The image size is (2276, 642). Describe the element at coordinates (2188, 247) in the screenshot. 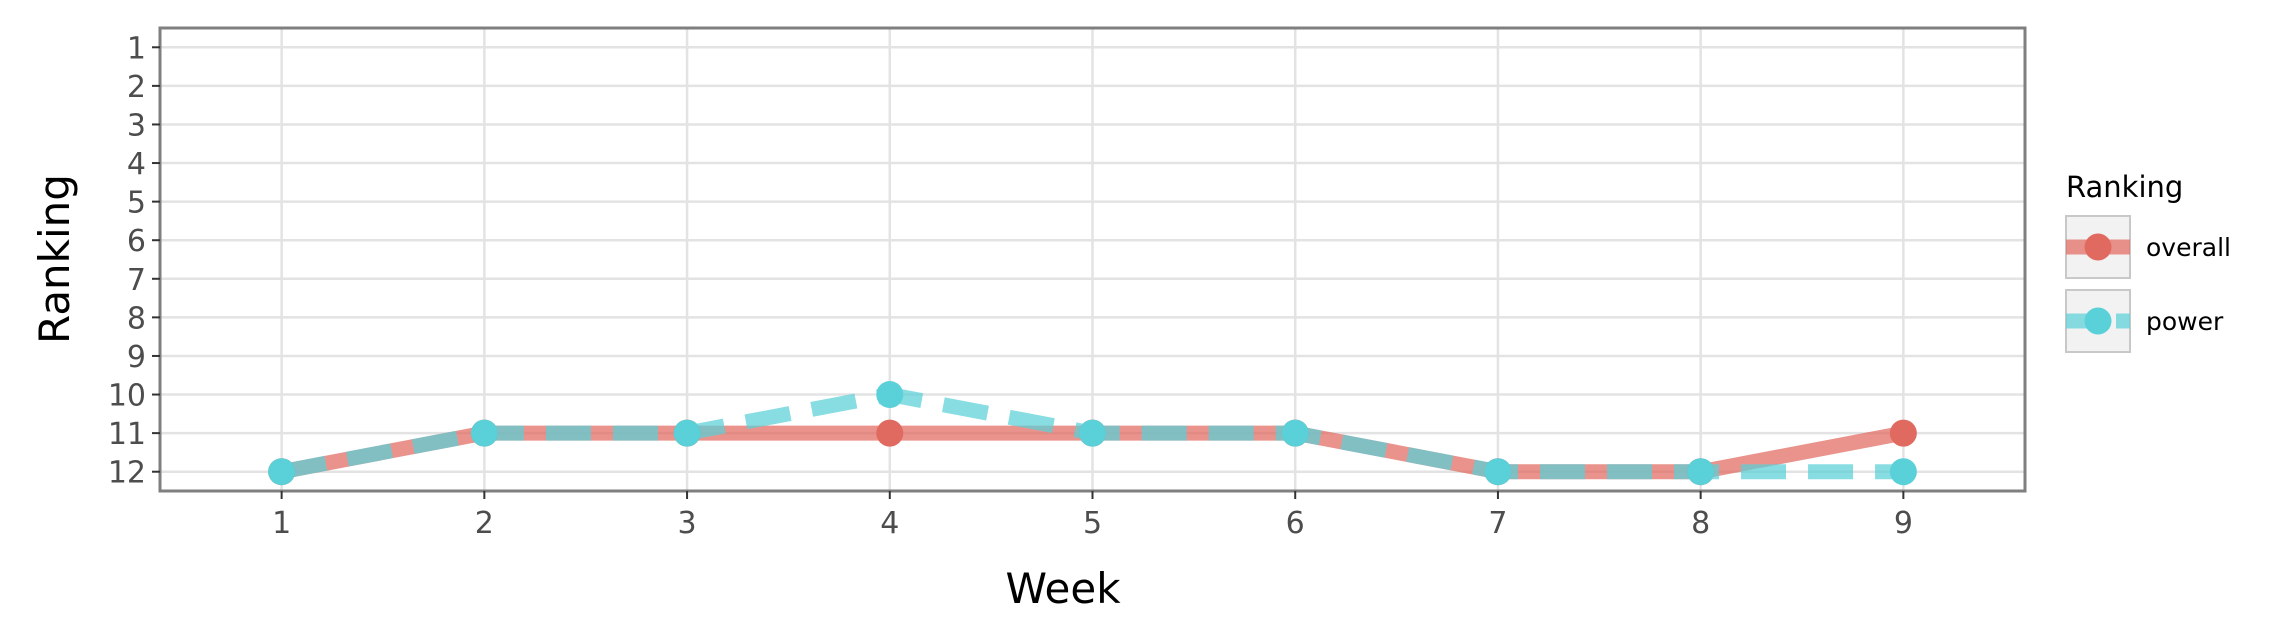

I see `legend-label-overall: overall` at that location.